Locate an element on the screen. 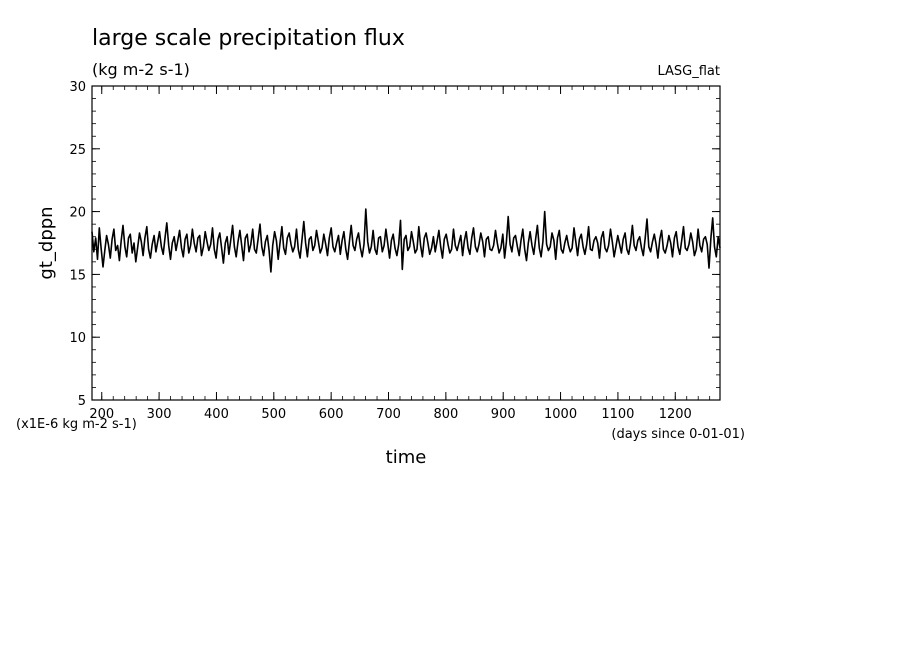 The image size is (904, 654). x-units: (days since 0-01-01) is located at coordinates (678, 434).